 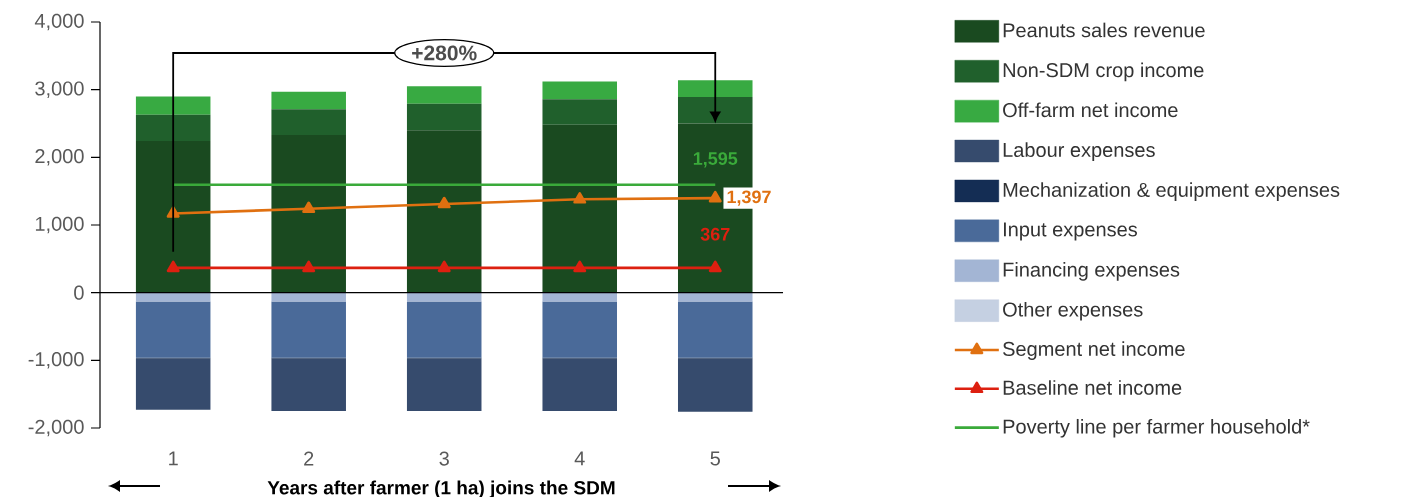 I want to click on x-tick-label: 5, so click(x=715, y=458).